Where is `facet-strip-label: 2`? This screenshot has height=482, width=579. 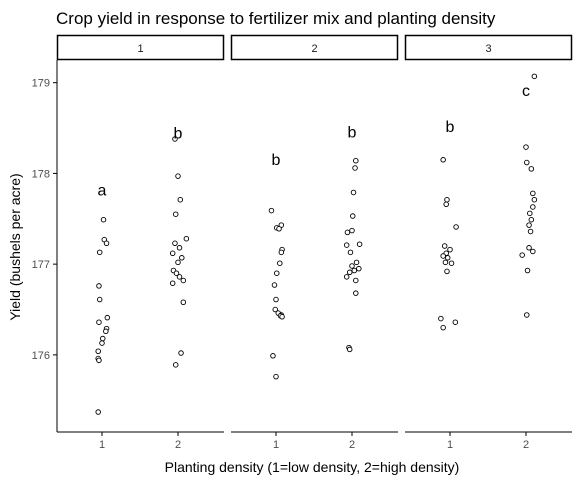 facet-strip-label: 2 is located at coordinates (314, 49).